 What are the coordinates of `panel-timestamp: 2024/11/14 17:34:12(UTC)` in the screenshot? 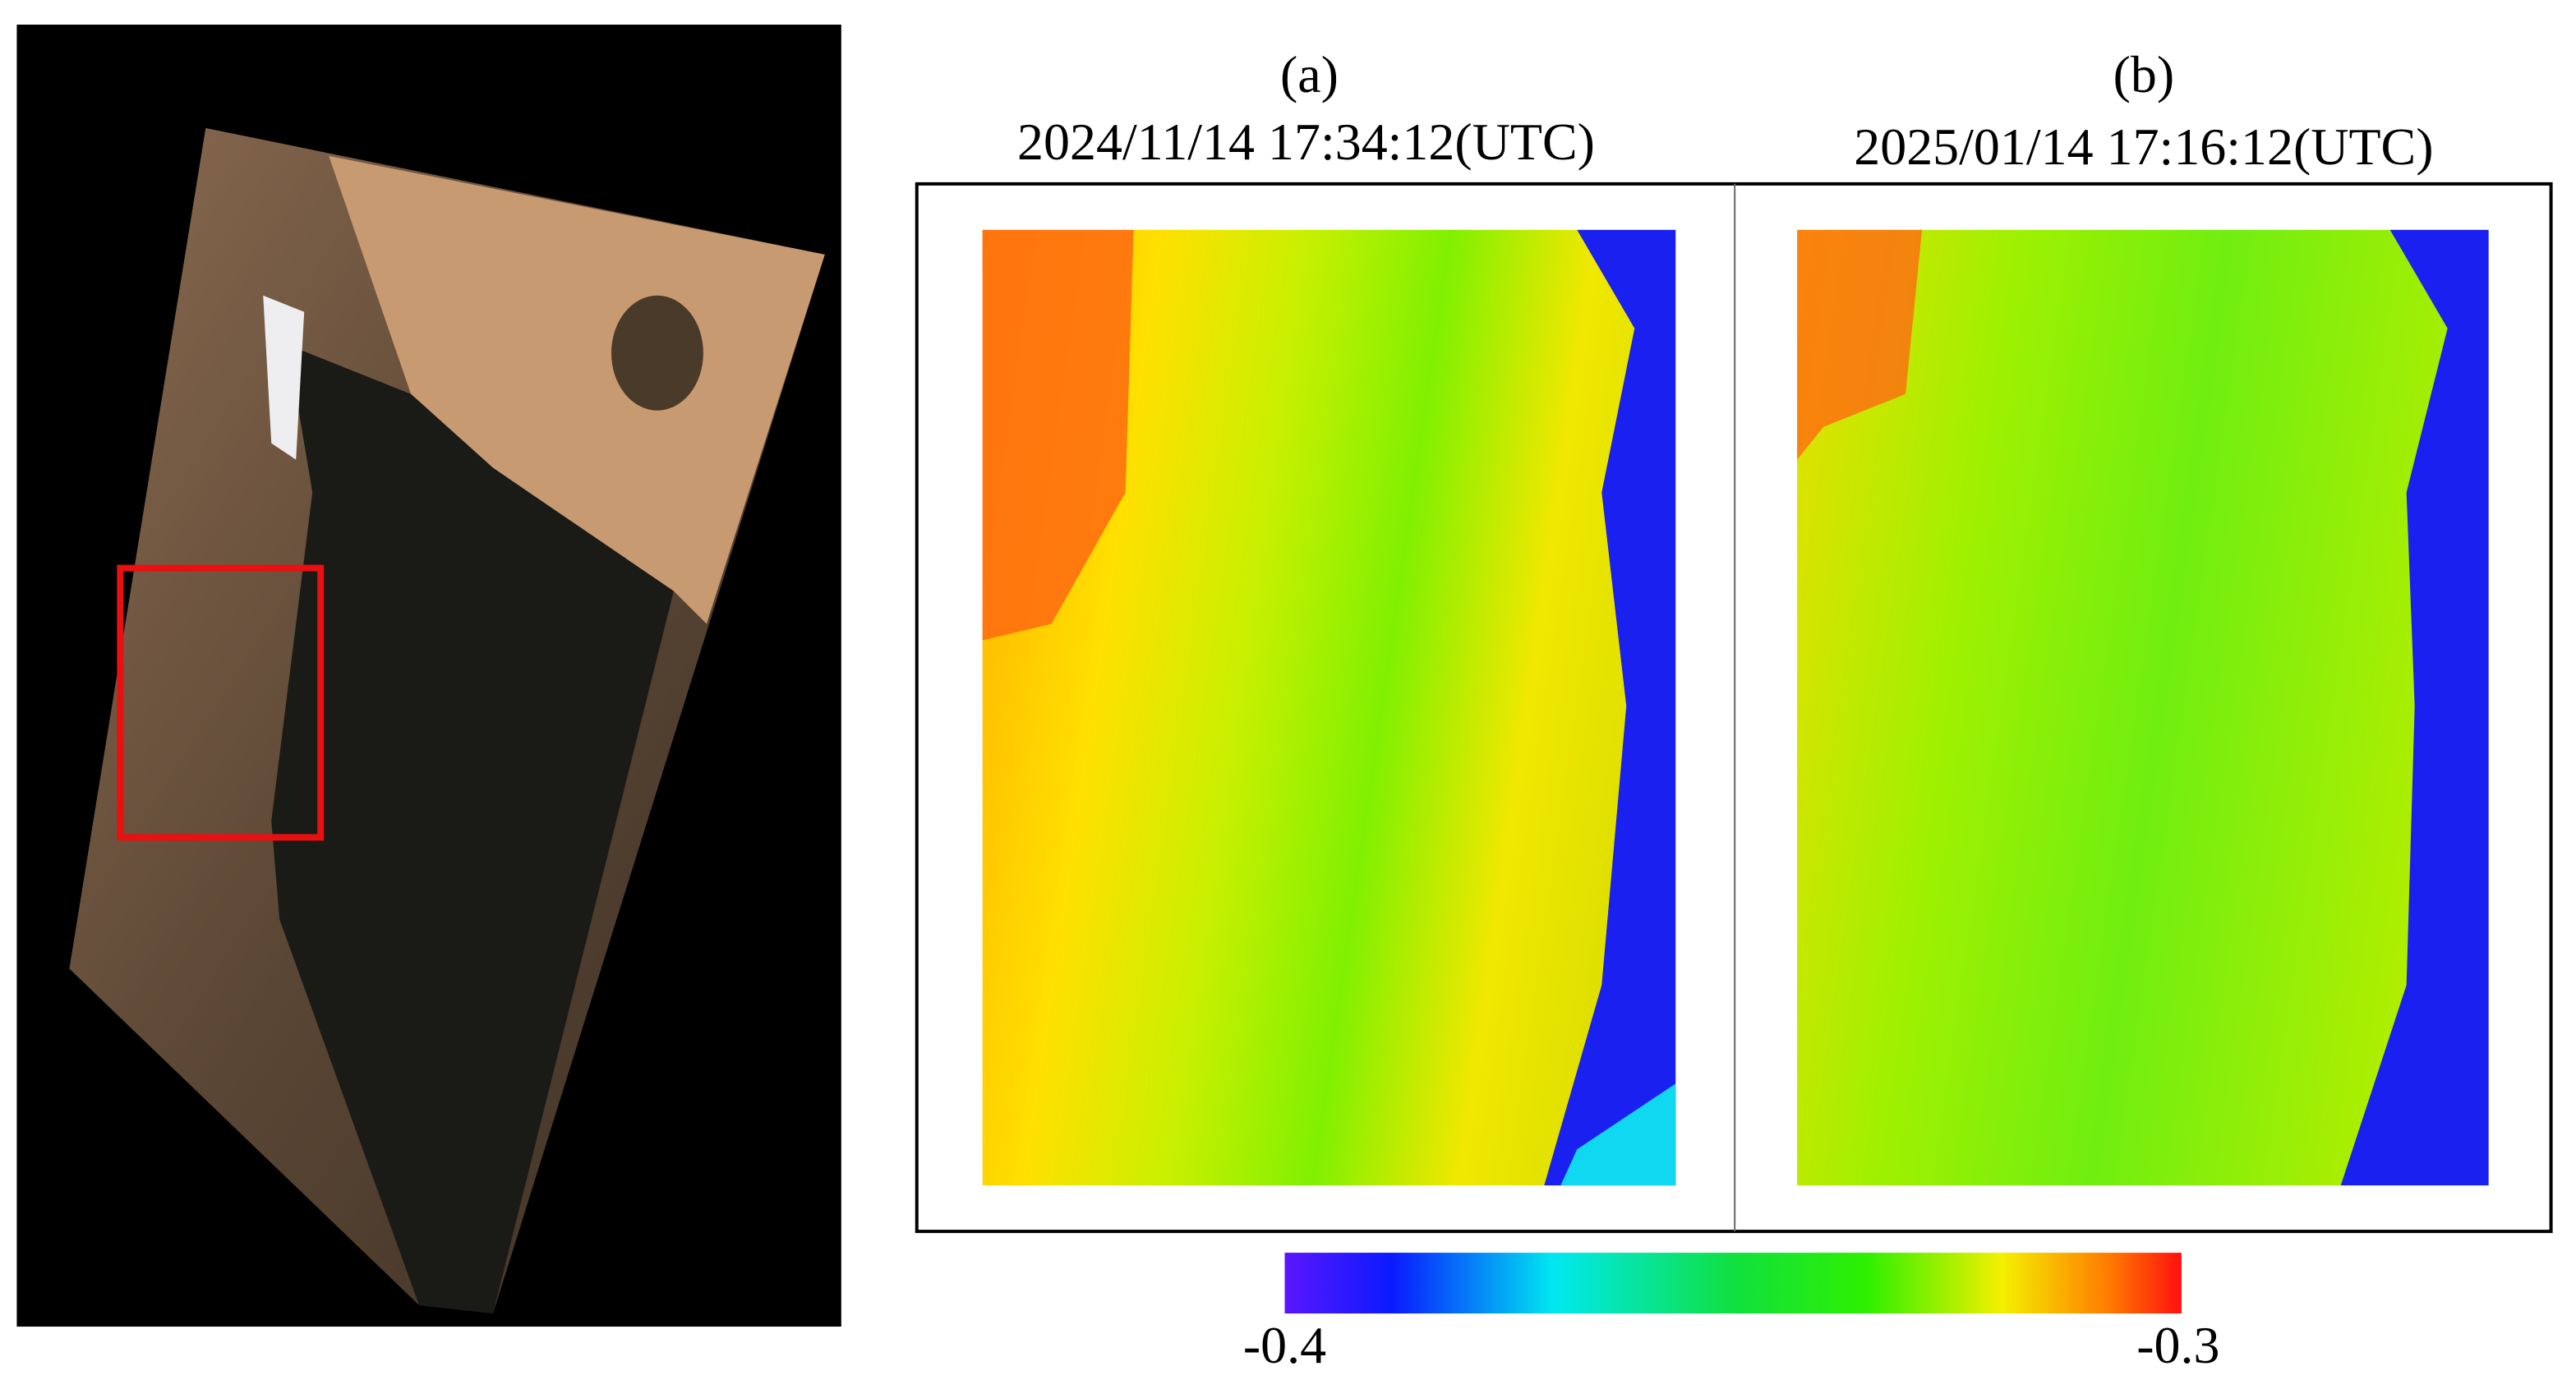 It's located at (1306, 142).